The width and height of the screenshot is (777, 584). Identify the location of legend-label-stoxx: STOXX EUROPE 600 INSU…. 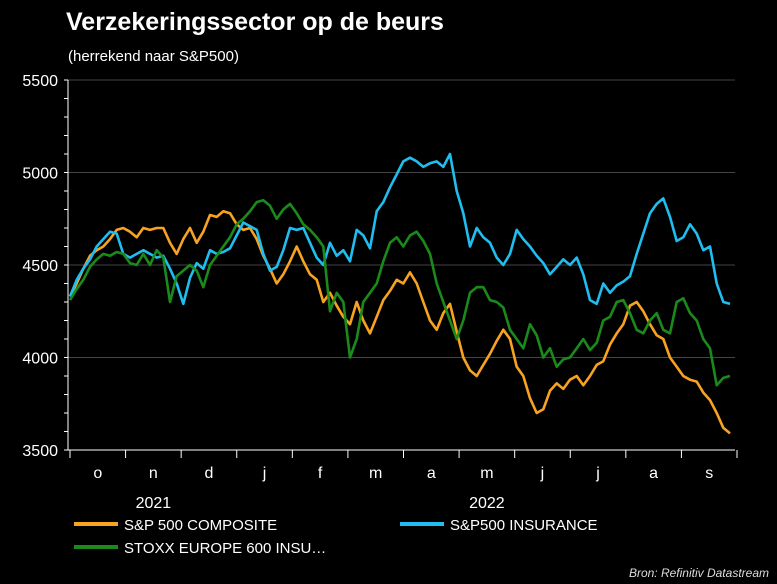
(225, 548).